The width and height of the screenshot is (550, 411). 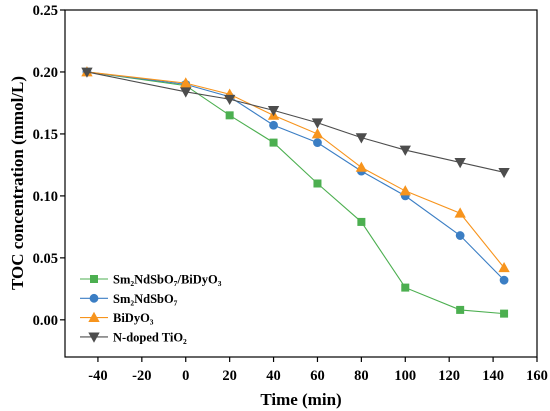 I want to click on y-tick-label: 0.25, so click(x=45, y=11).